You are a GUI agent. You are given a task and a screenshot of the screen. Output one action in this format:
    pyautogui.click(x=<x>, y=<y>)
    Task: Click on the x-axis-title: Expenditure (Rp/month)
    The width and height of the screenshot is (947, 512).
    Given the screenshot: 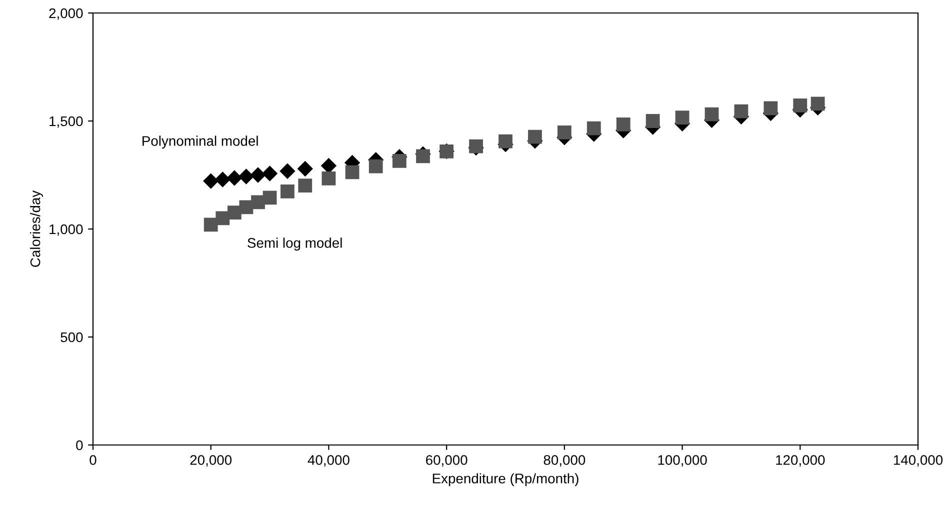 What is the action you would take?
    pyautogui.click(x=505, y=479)
    